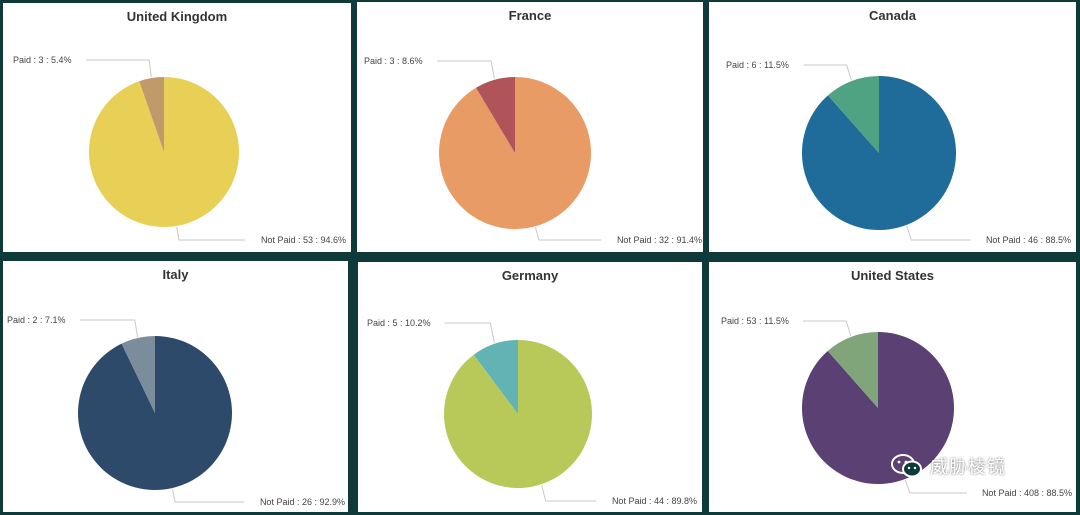  Describe the element at coordinates (1027, 493) in the screenshot. I see `data-label-not-paid: Not Paid : 408 : 88.5%` at that location.